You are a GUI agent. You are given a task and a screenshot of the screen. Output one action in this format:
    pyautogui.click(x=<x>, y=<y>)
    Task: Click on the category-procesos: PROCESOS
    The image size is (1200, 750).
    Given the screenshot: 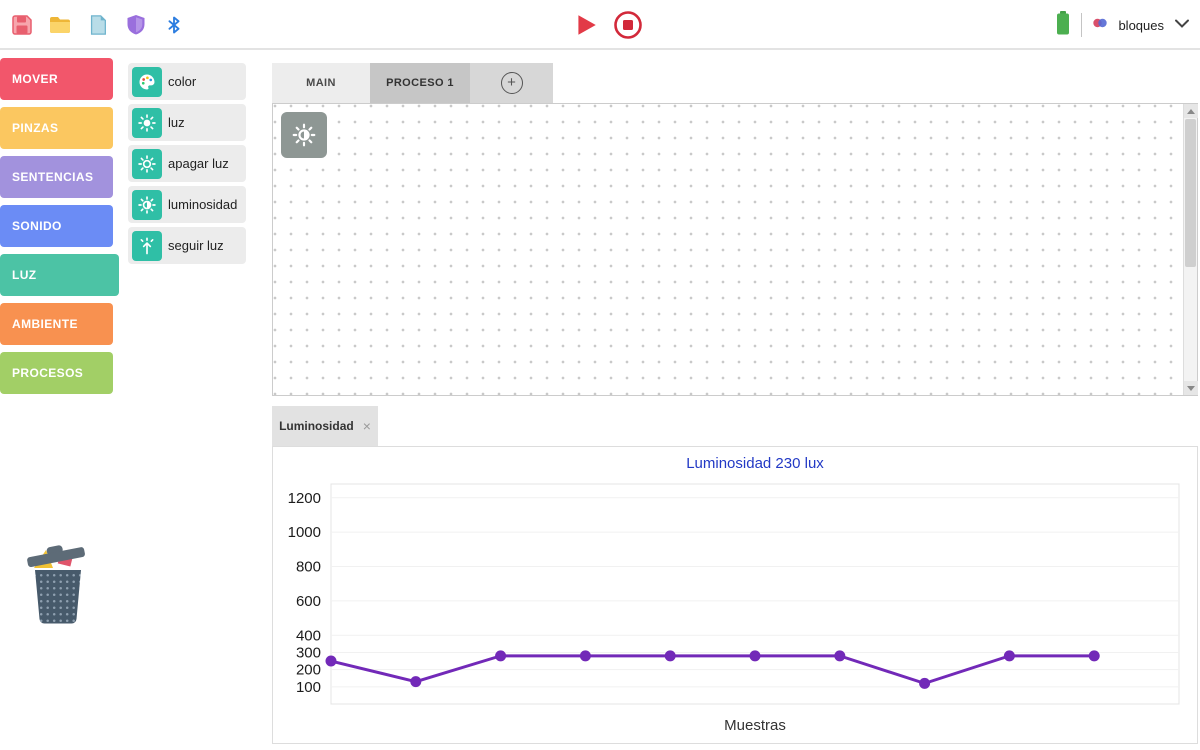 What is the action you would take?
    pyautogui.click(x=56, y=373)
    